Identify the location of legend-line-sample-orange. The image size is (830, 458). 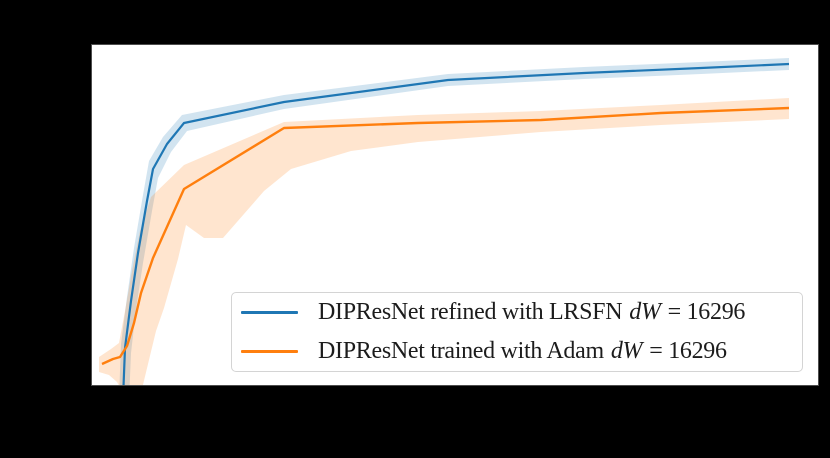
(269, 351).